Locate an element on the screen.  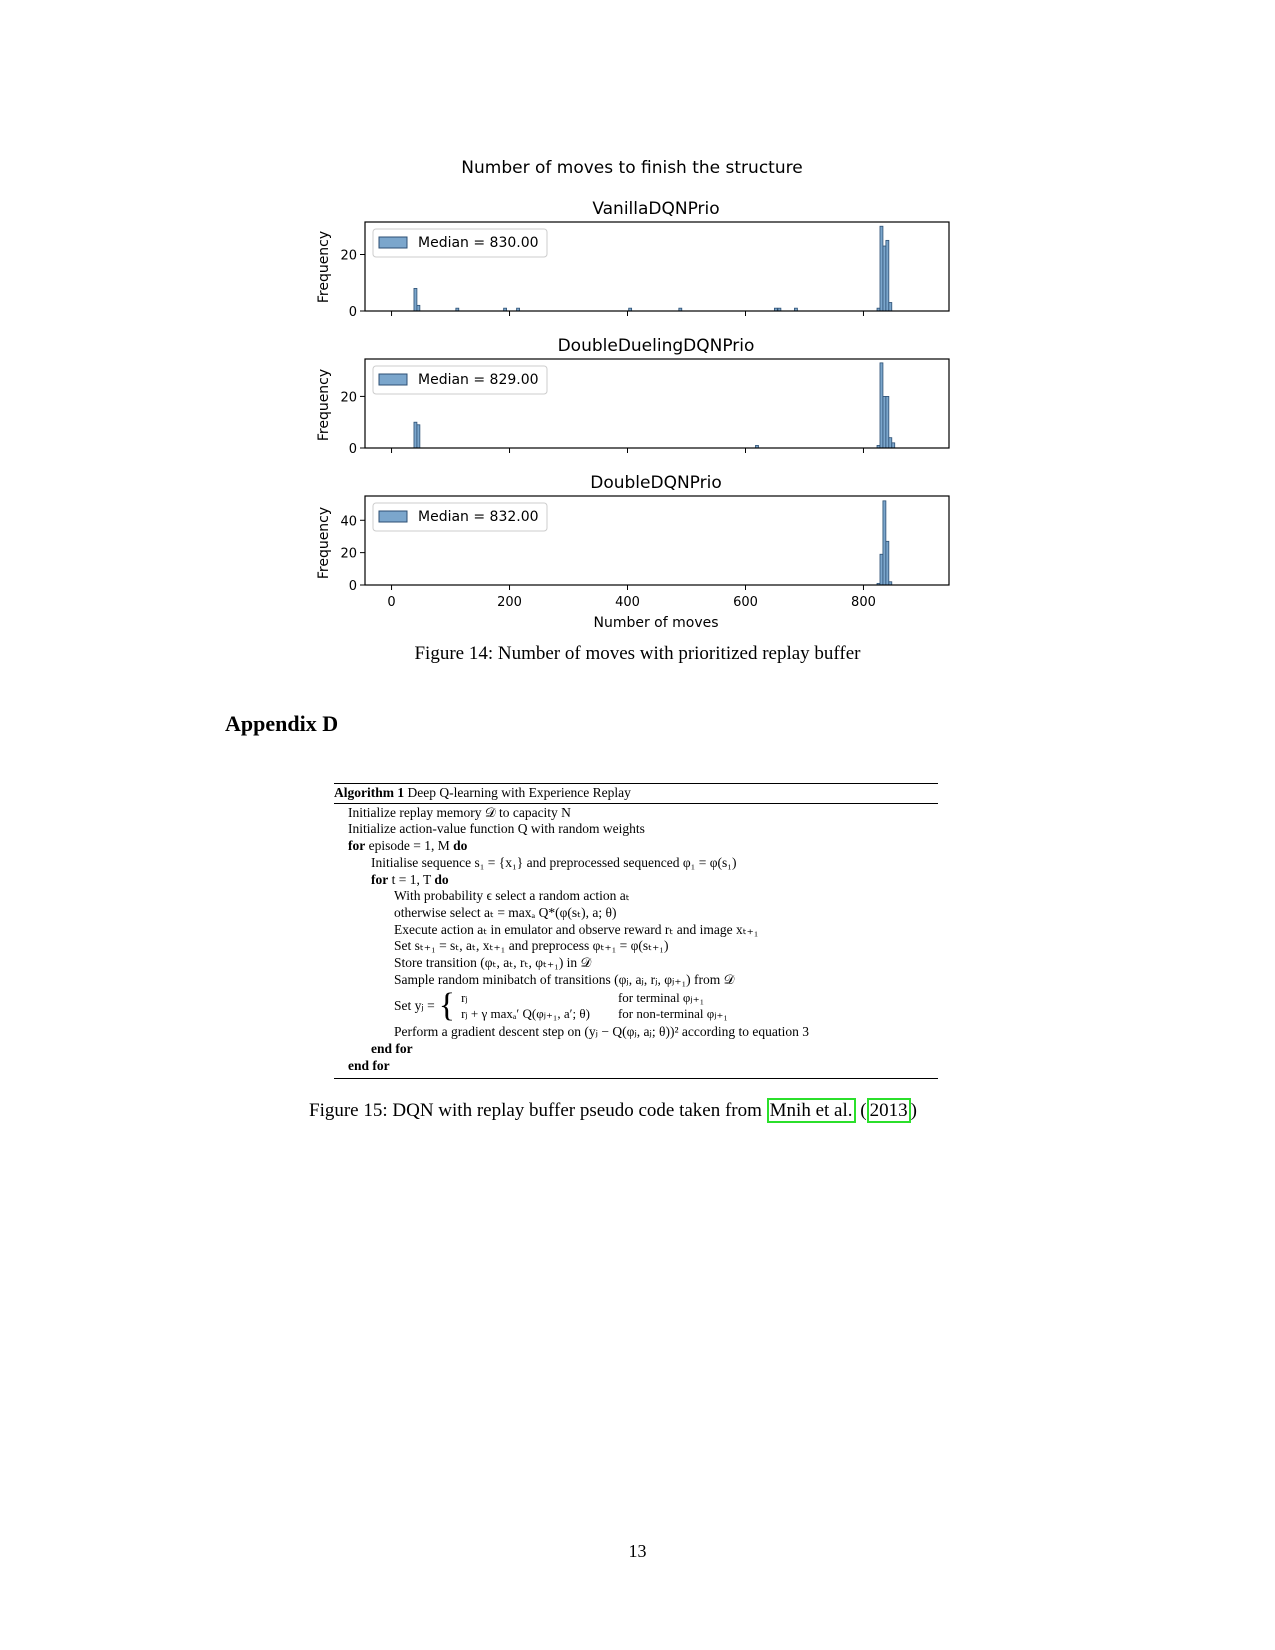
x-axis-label: Number of moves is located at coordinates (655, 623).